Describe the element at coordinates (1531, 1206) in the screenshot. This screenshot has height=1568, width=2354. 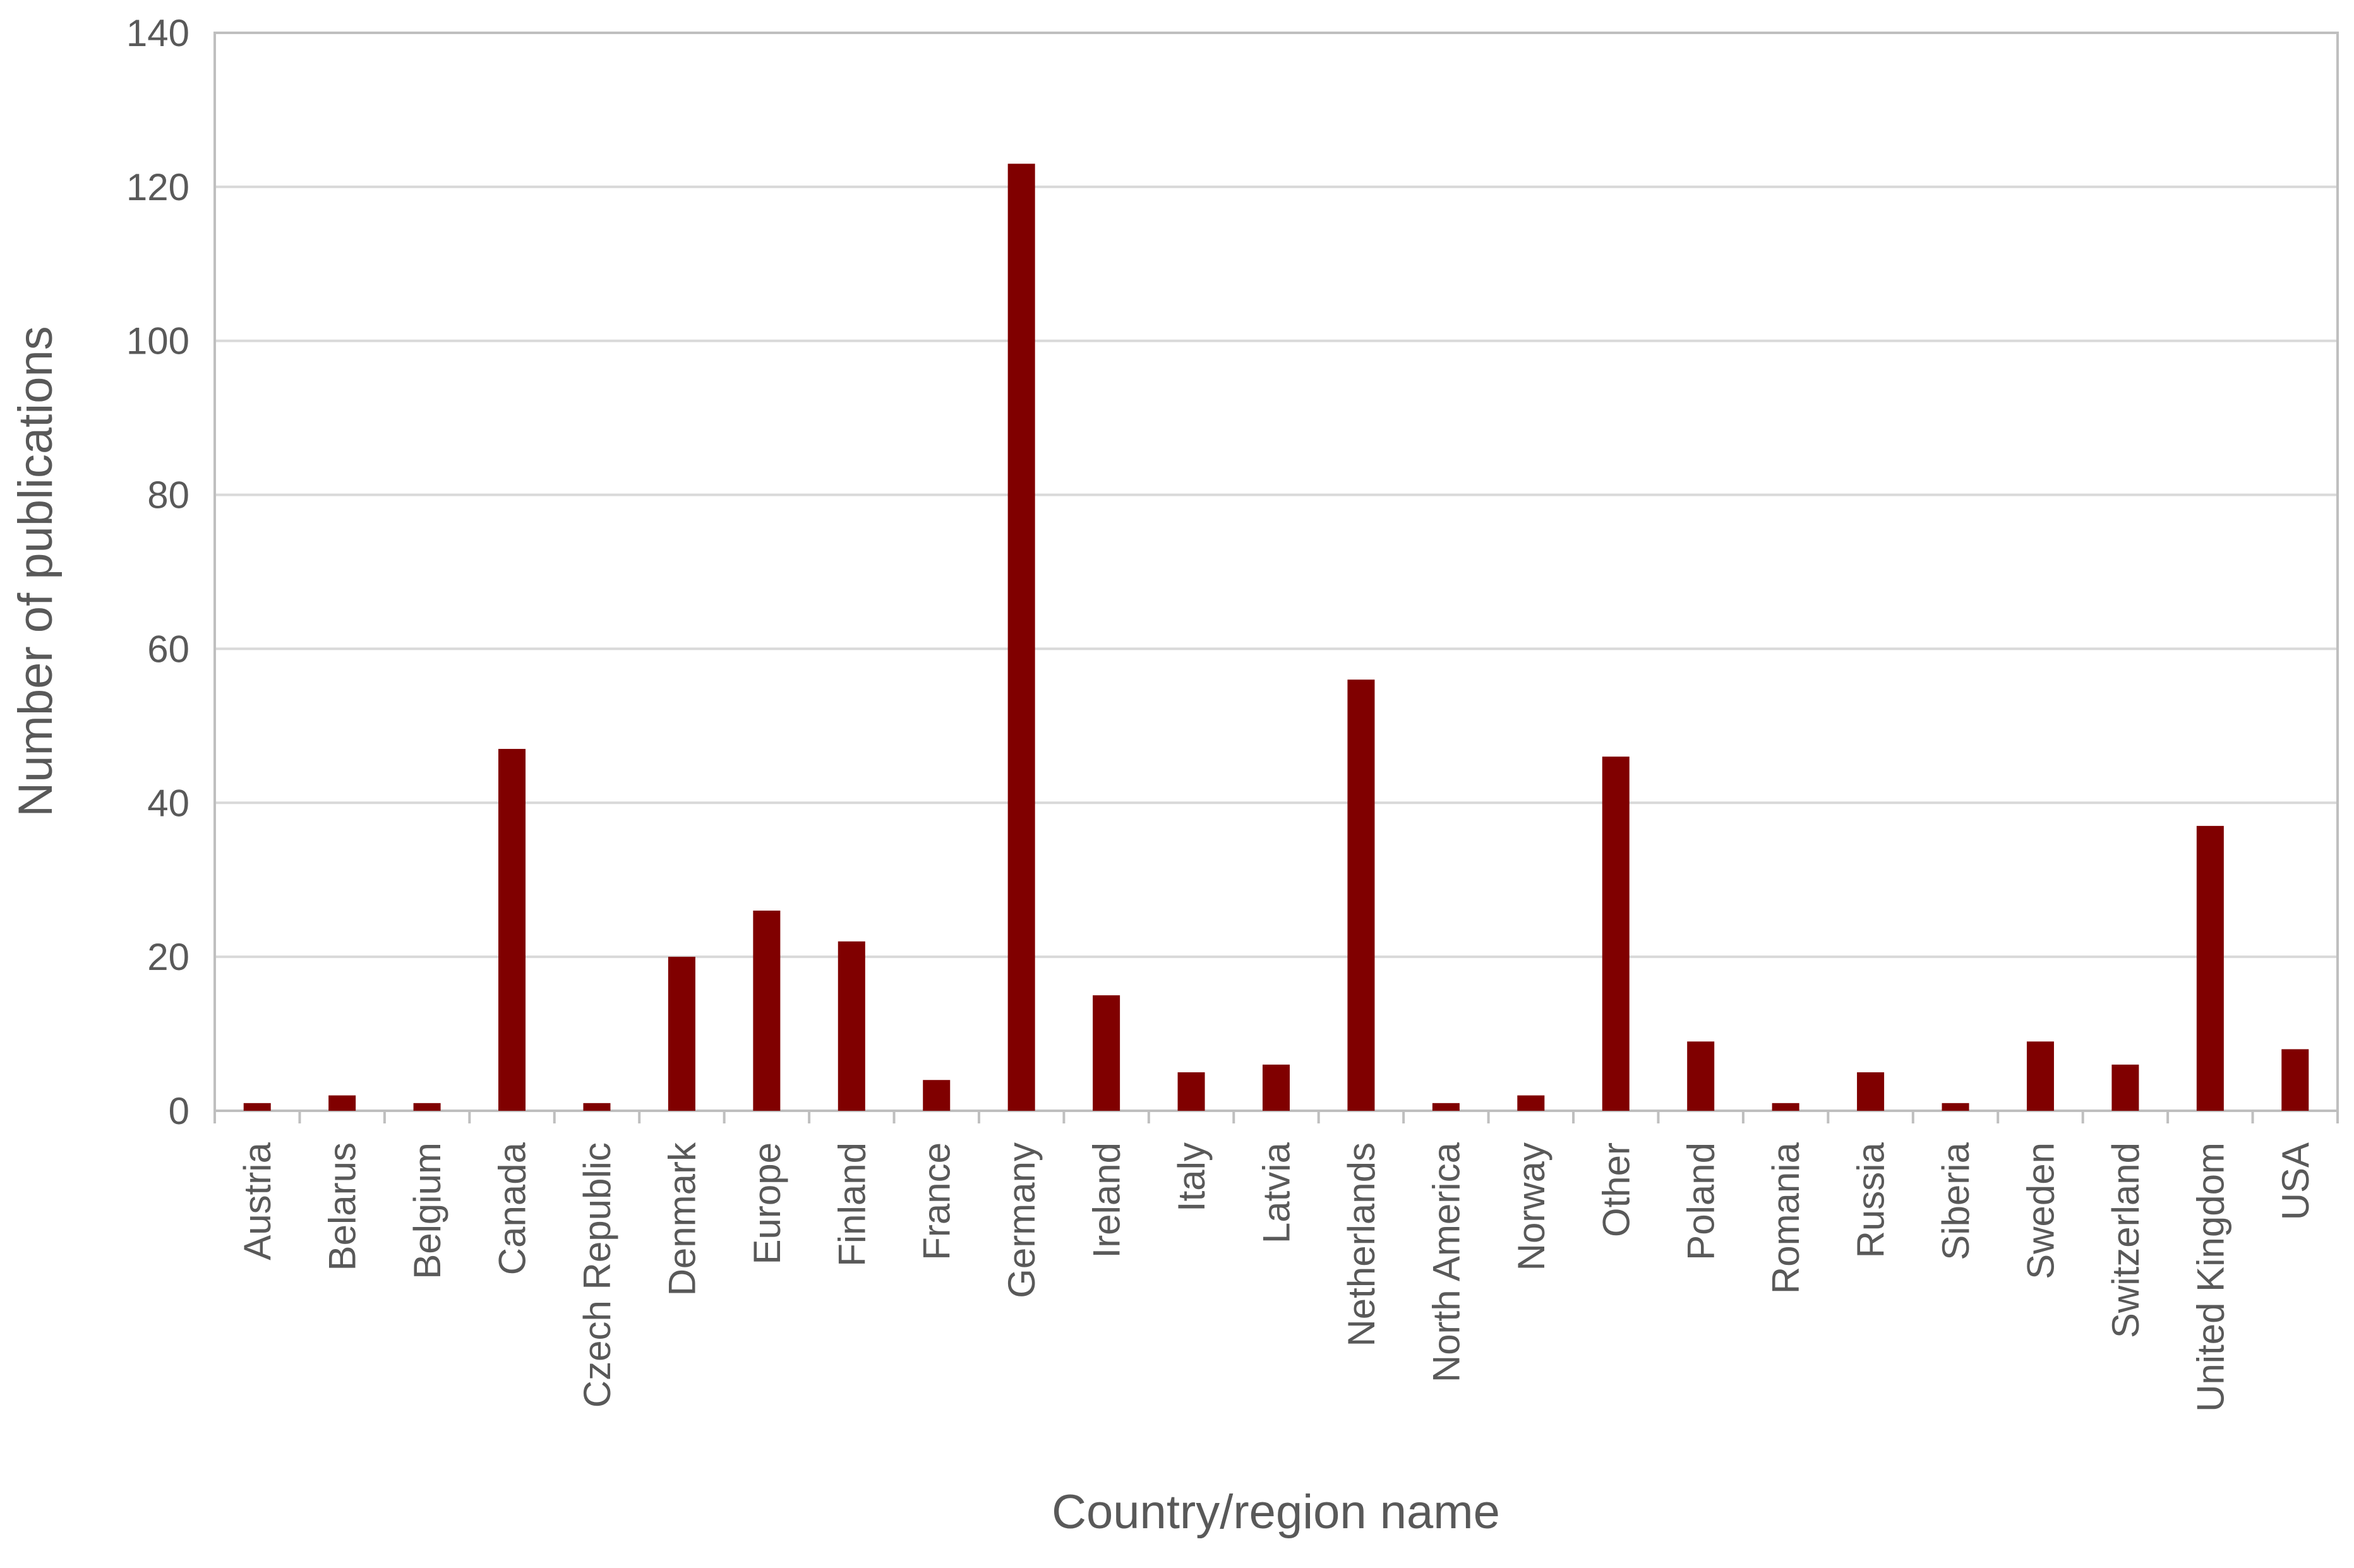
I see `x-tick-label: Norway` at that location.